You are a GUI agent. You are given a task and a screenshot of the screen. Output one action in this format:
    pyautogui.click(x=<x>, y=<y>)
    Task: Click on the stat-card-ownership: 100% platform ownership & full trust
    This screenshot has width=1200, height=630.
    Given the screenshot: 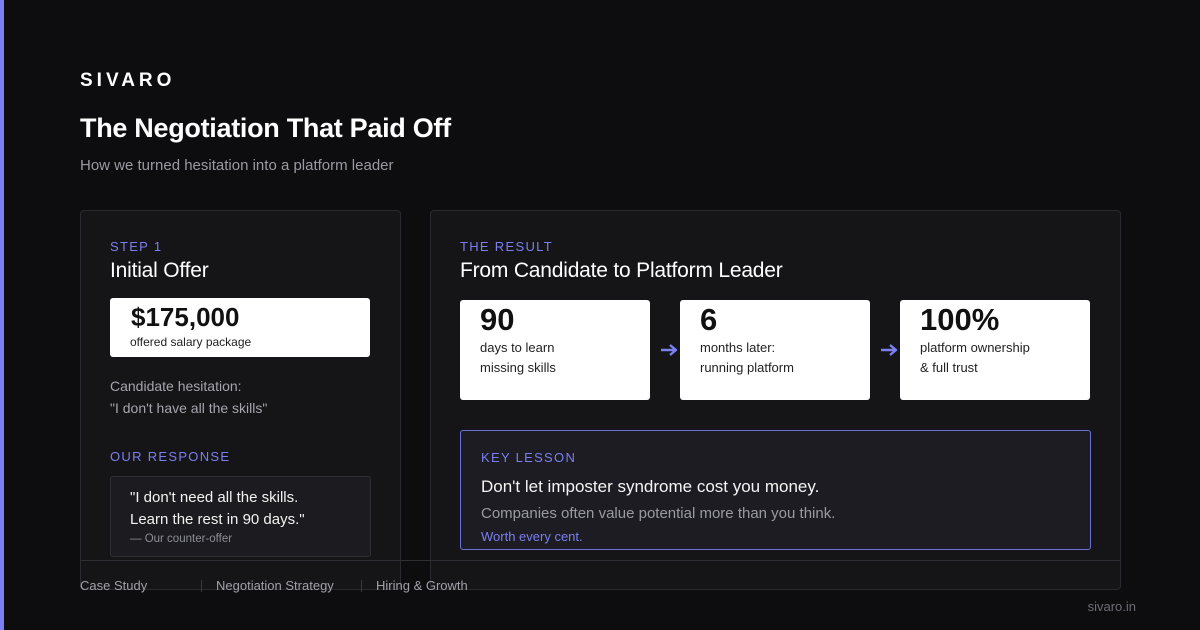 What is the action you would take?
    pyautogui.click(x=995, y=350)
    